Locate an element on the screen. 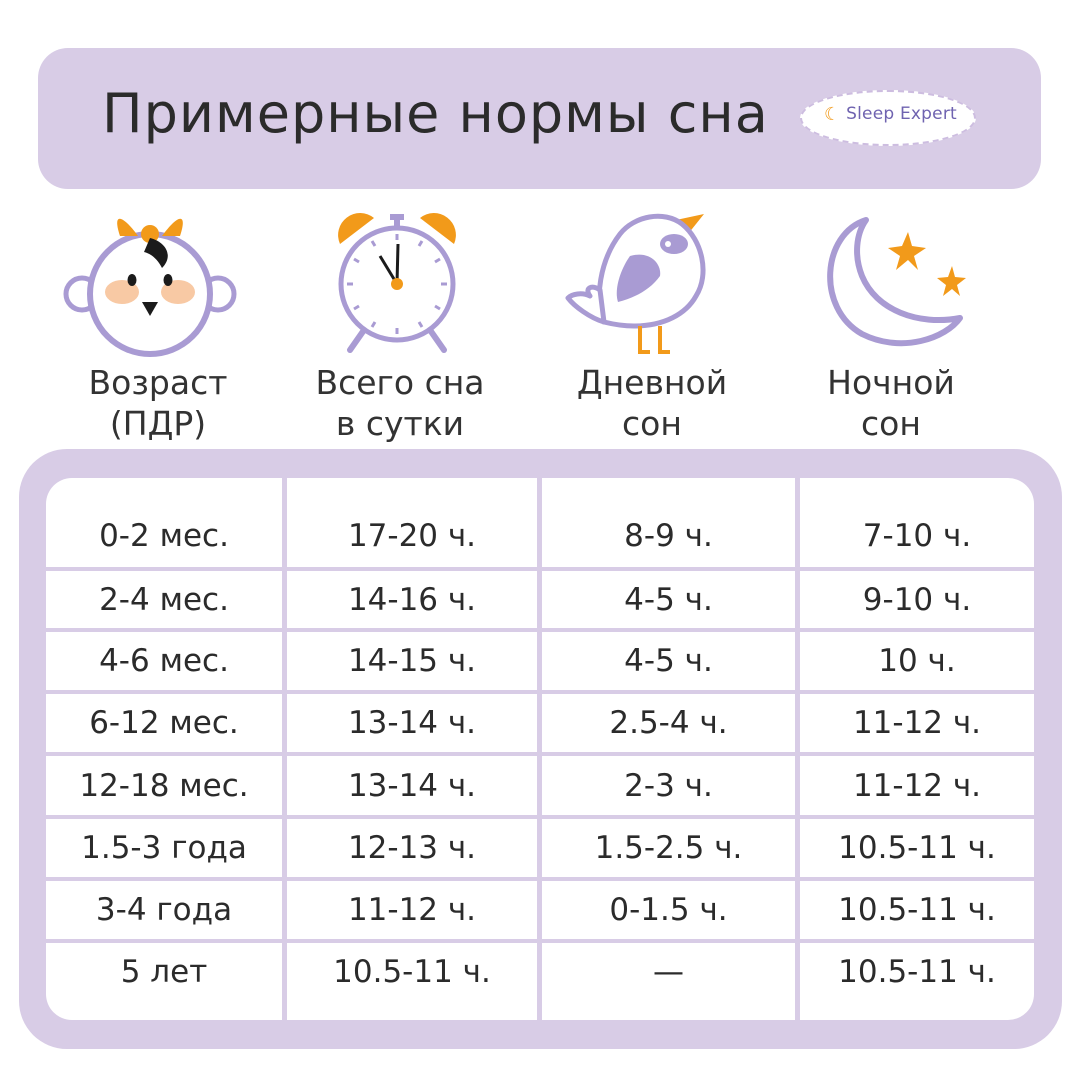 The image size is (1080, 1080). cell-day: 0-1.5 ч. is located at coordinates (668, 910).